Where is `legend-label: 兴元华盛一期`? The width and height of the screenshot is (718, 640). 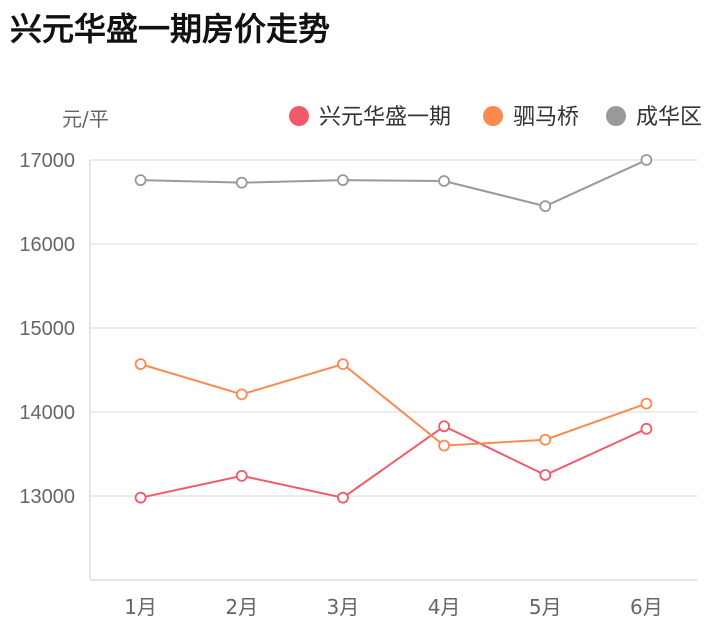 legend-label: 兴元华盛一期 is located at coordinates (385, 117).